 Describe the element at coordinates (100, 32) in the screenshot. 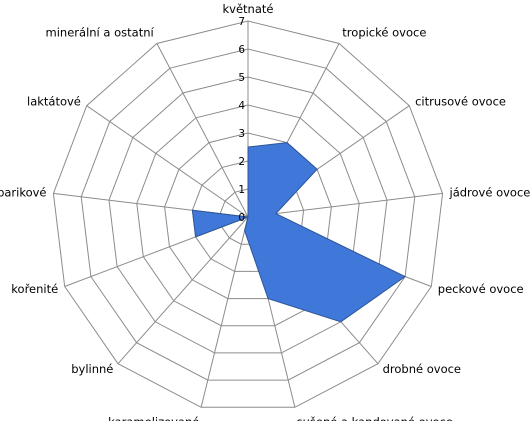

I see `category-label: minerální a ostatní` at that location.